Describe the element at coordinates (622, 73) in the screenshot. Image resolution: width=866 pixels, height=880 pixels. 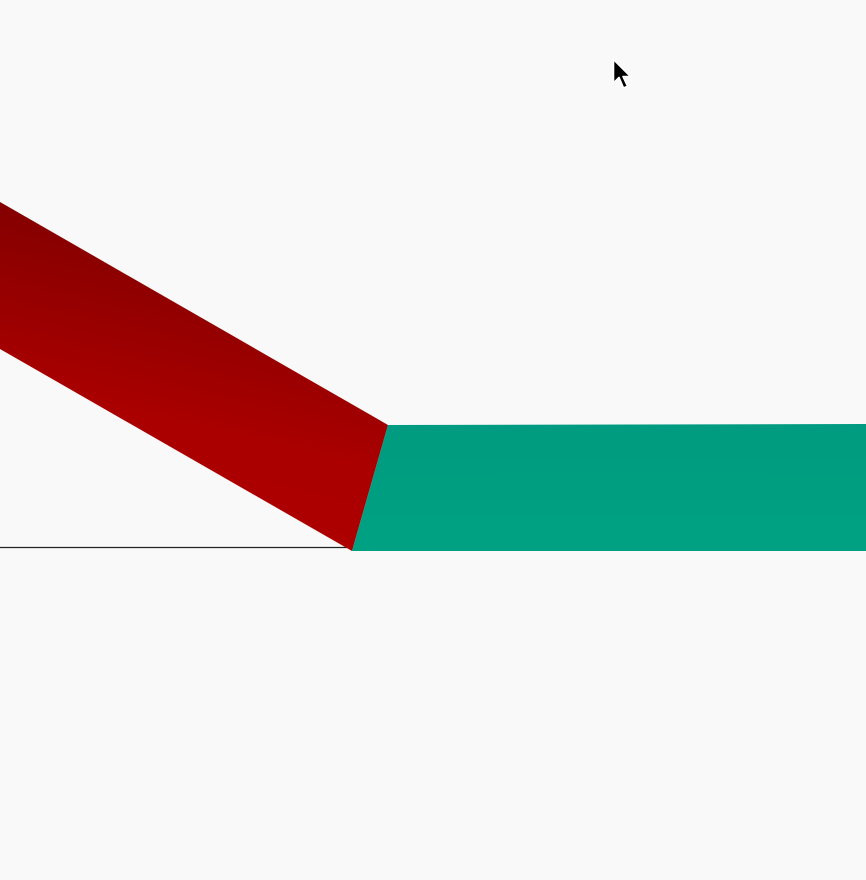
I see `arrow-cursor-icon` at that location.